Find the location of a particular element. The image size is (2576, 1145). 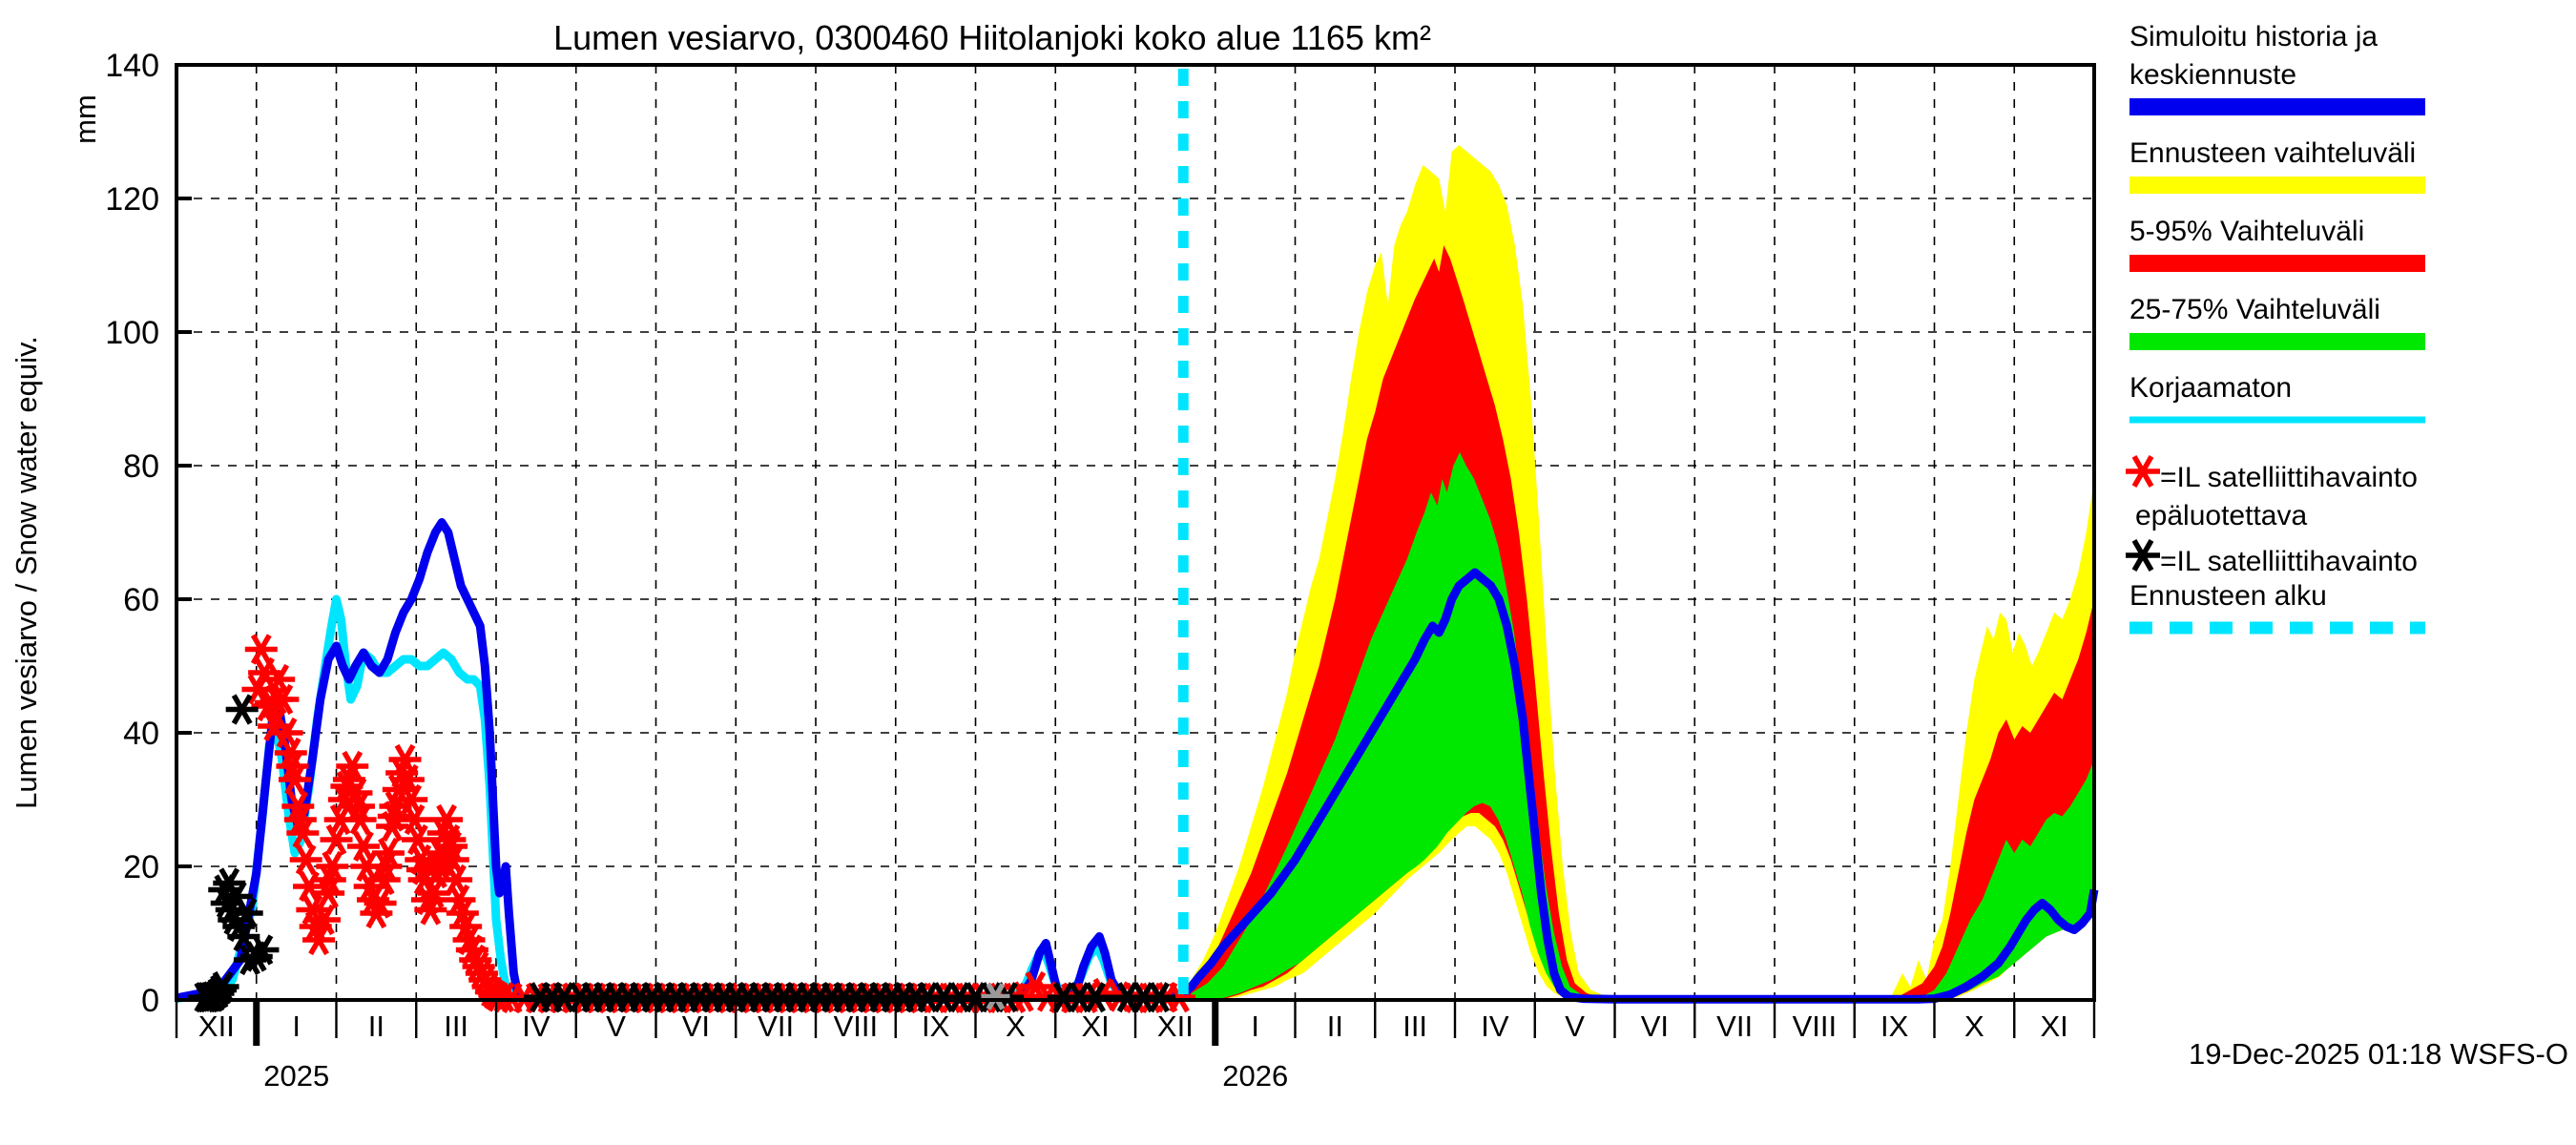

timestamp-annotation: 19-Dec-2025 01:18 WSFS-O is located at coordinates (2378, 1054).